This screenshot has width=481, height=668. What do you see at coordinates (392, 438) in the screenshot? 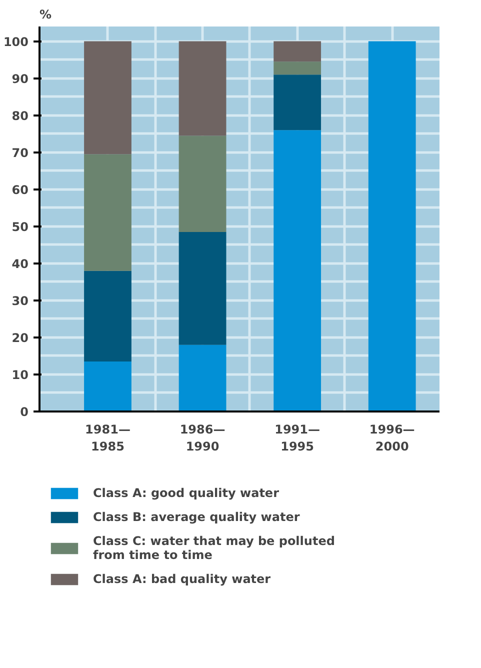
I see `x-tick-label: 1996—2000` at bounding box center [392, 438].